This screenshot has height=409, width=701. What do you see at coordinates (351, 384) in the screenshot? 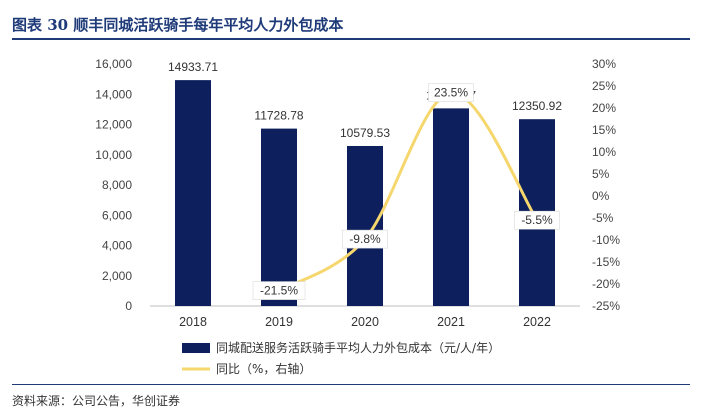
I see `footer-divider` at bounding box center [351, 384].